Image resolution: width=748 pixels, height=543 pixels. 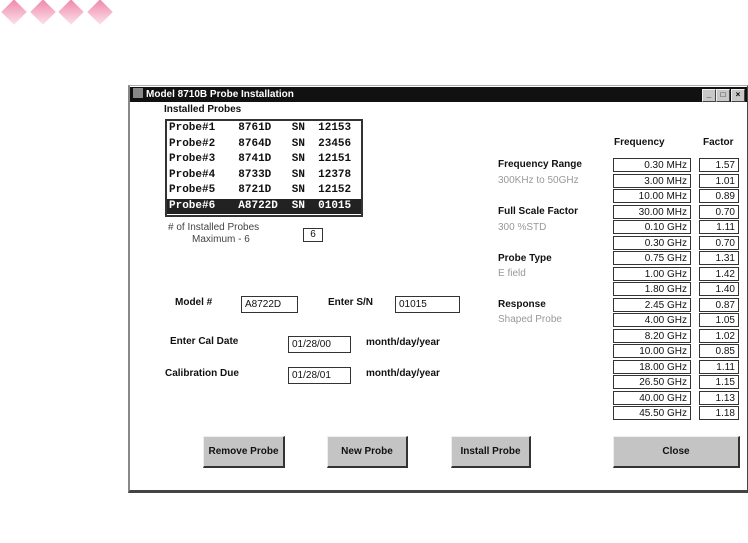 What do you see at coordinates (652, 258) in the screenshot?
I see `frequency-cell: 0.75 GHz` at bounding box center [652, 258].